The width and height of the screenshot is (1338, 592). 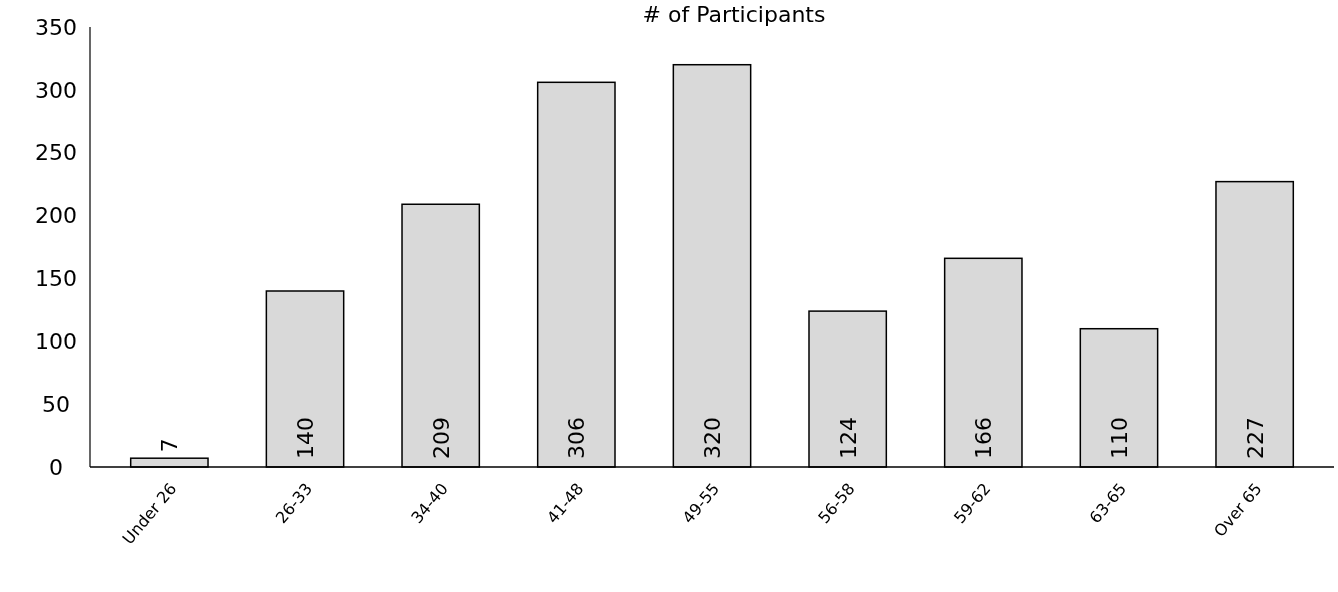 What do you see at coordinates (56, 279) in the screenshot?
I see `y-tick-label: 150` at bounding box center [56, 279].